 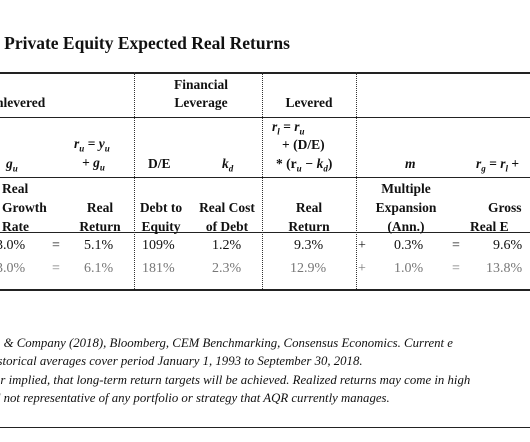 What do you see at coordinates (93, 164) in the screenshot?
I see `formula-ru-2: + gu` at bounding box center [93, 164].